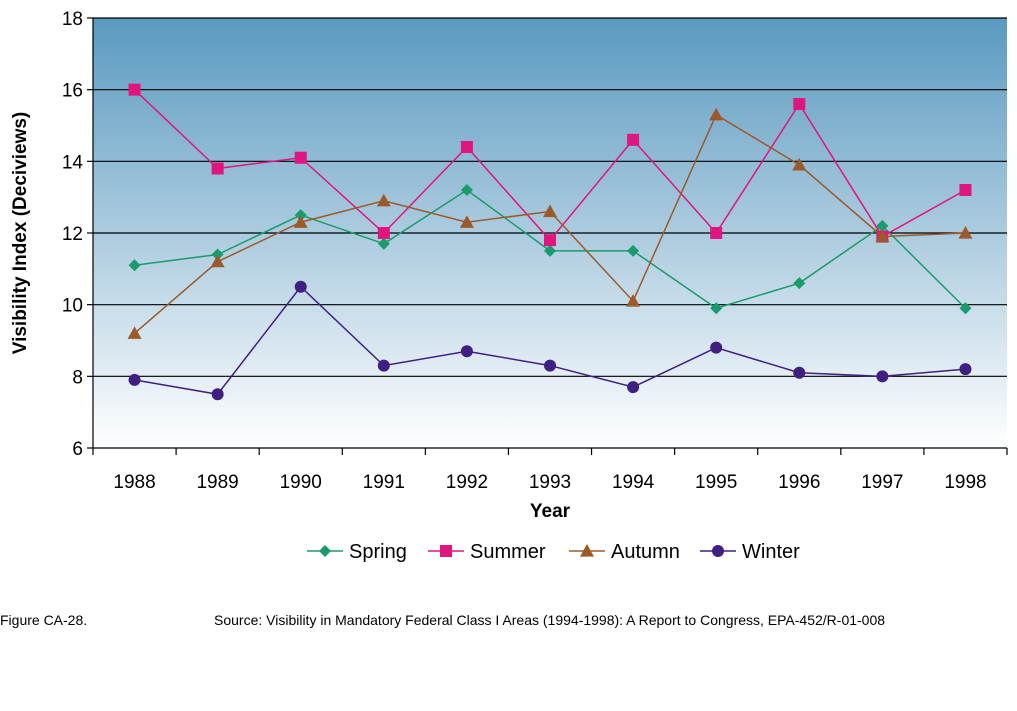  I want to click on y-tick-label: 8, so click(77, 377).